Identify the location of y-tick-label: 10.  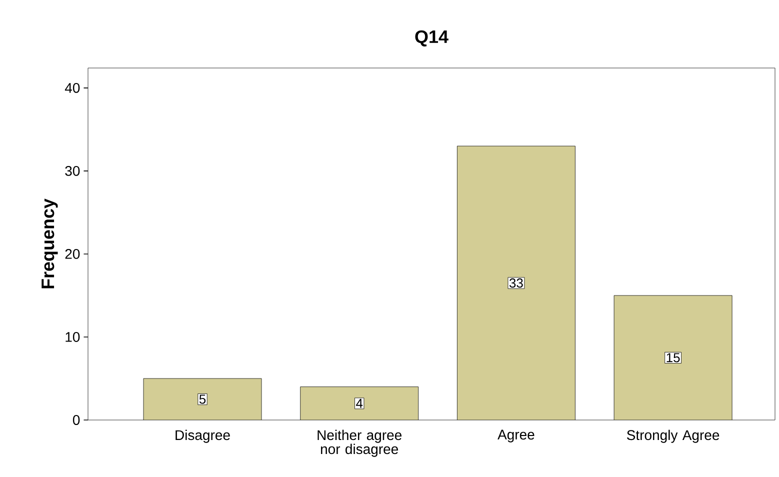
(73, 337).